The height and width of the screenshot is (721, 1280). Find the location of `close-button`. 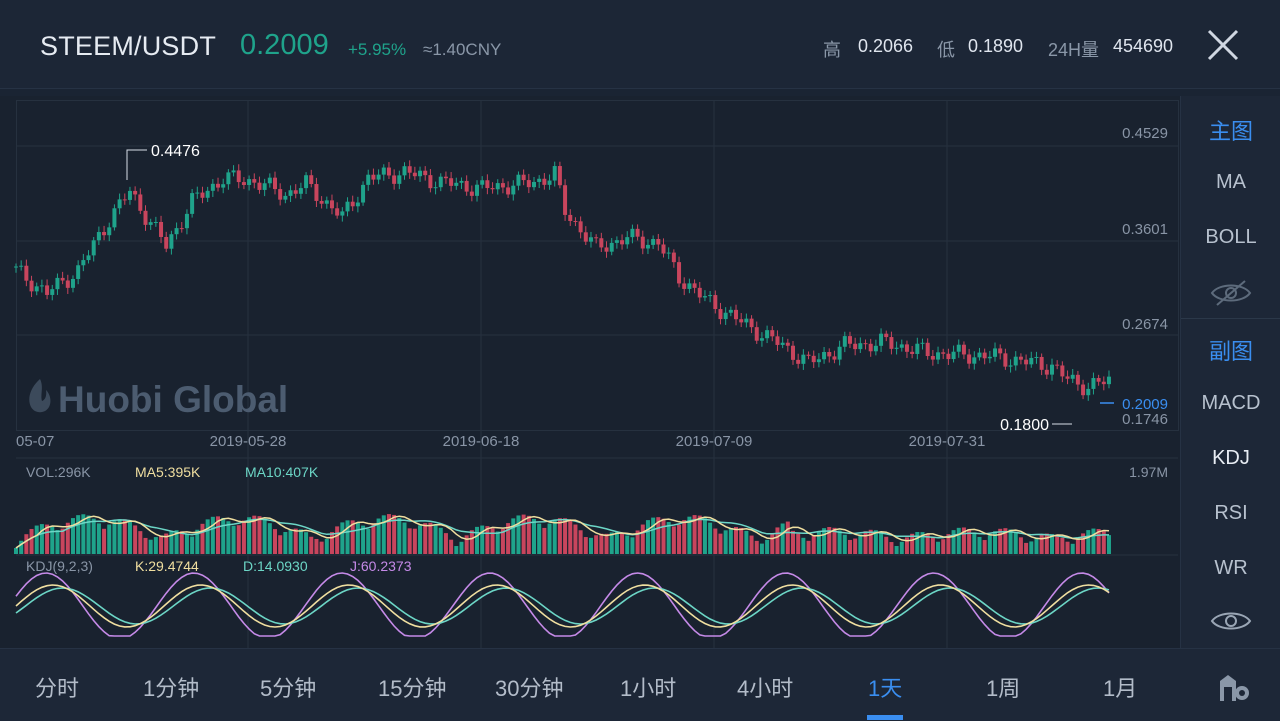

close-button is located at coordinates (1223, 45).